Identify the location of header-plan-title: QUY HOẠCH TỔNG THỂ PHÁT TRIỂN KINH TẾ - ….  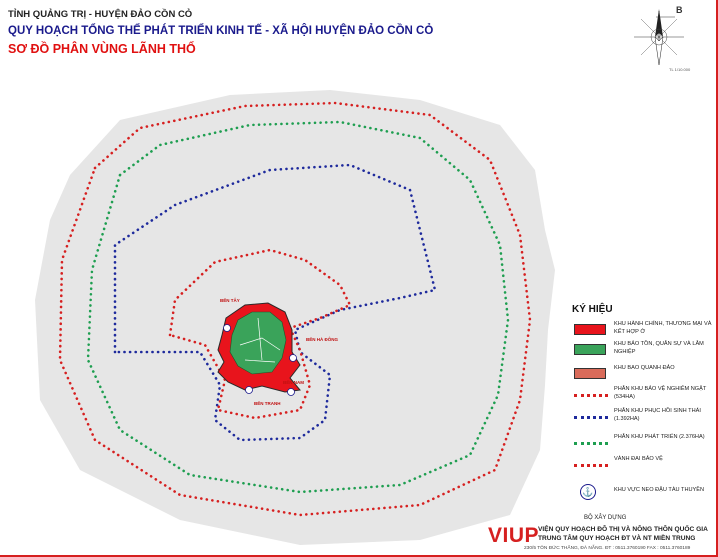
(221, 31).